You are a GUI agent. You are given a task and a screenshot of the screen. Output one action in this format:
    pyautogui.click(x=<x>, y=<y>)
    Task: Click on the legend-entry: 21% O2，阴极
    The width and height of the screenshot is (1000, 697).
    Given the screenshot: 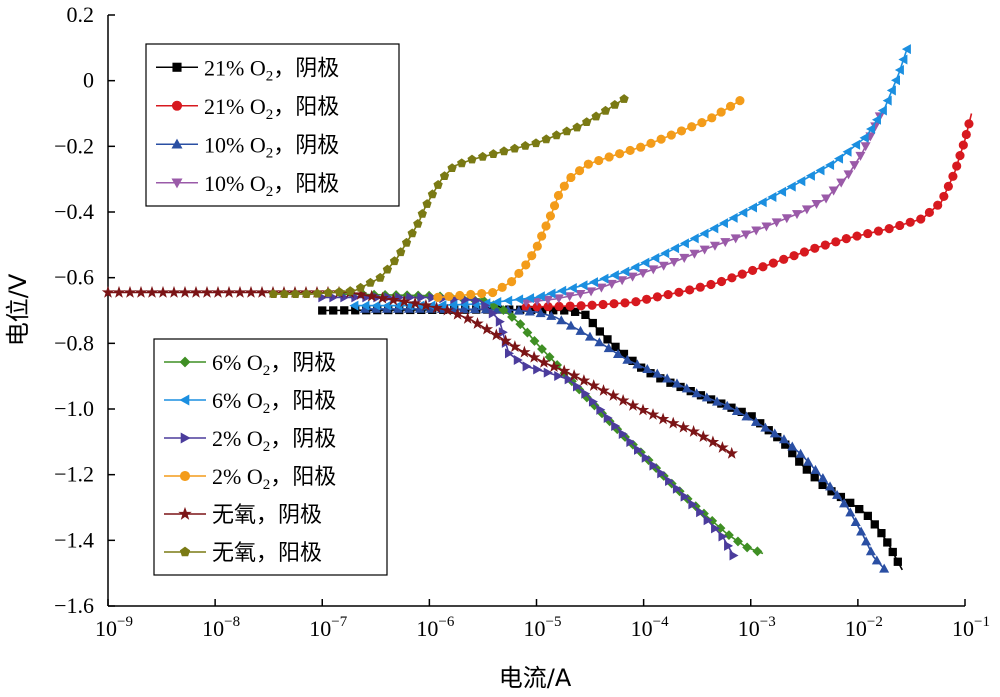 What is the action you would take?
    pyautogui.click(x=247, y=69)
    